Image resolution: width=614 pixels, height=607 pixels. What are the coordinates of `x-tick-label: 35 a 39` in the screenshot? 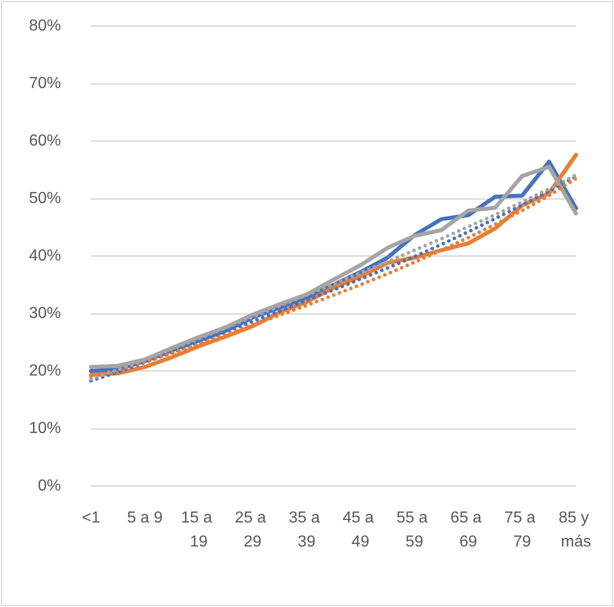 It's located at (306, 530).